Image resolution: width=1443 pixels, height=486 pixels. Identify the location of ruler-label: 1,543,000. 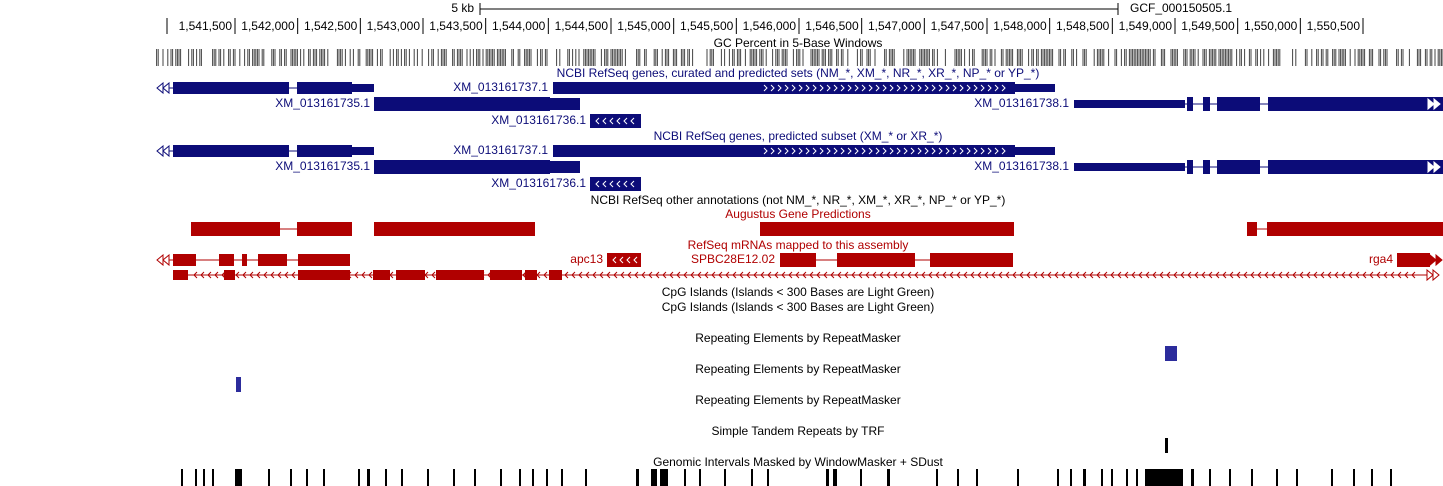
(394, 26).